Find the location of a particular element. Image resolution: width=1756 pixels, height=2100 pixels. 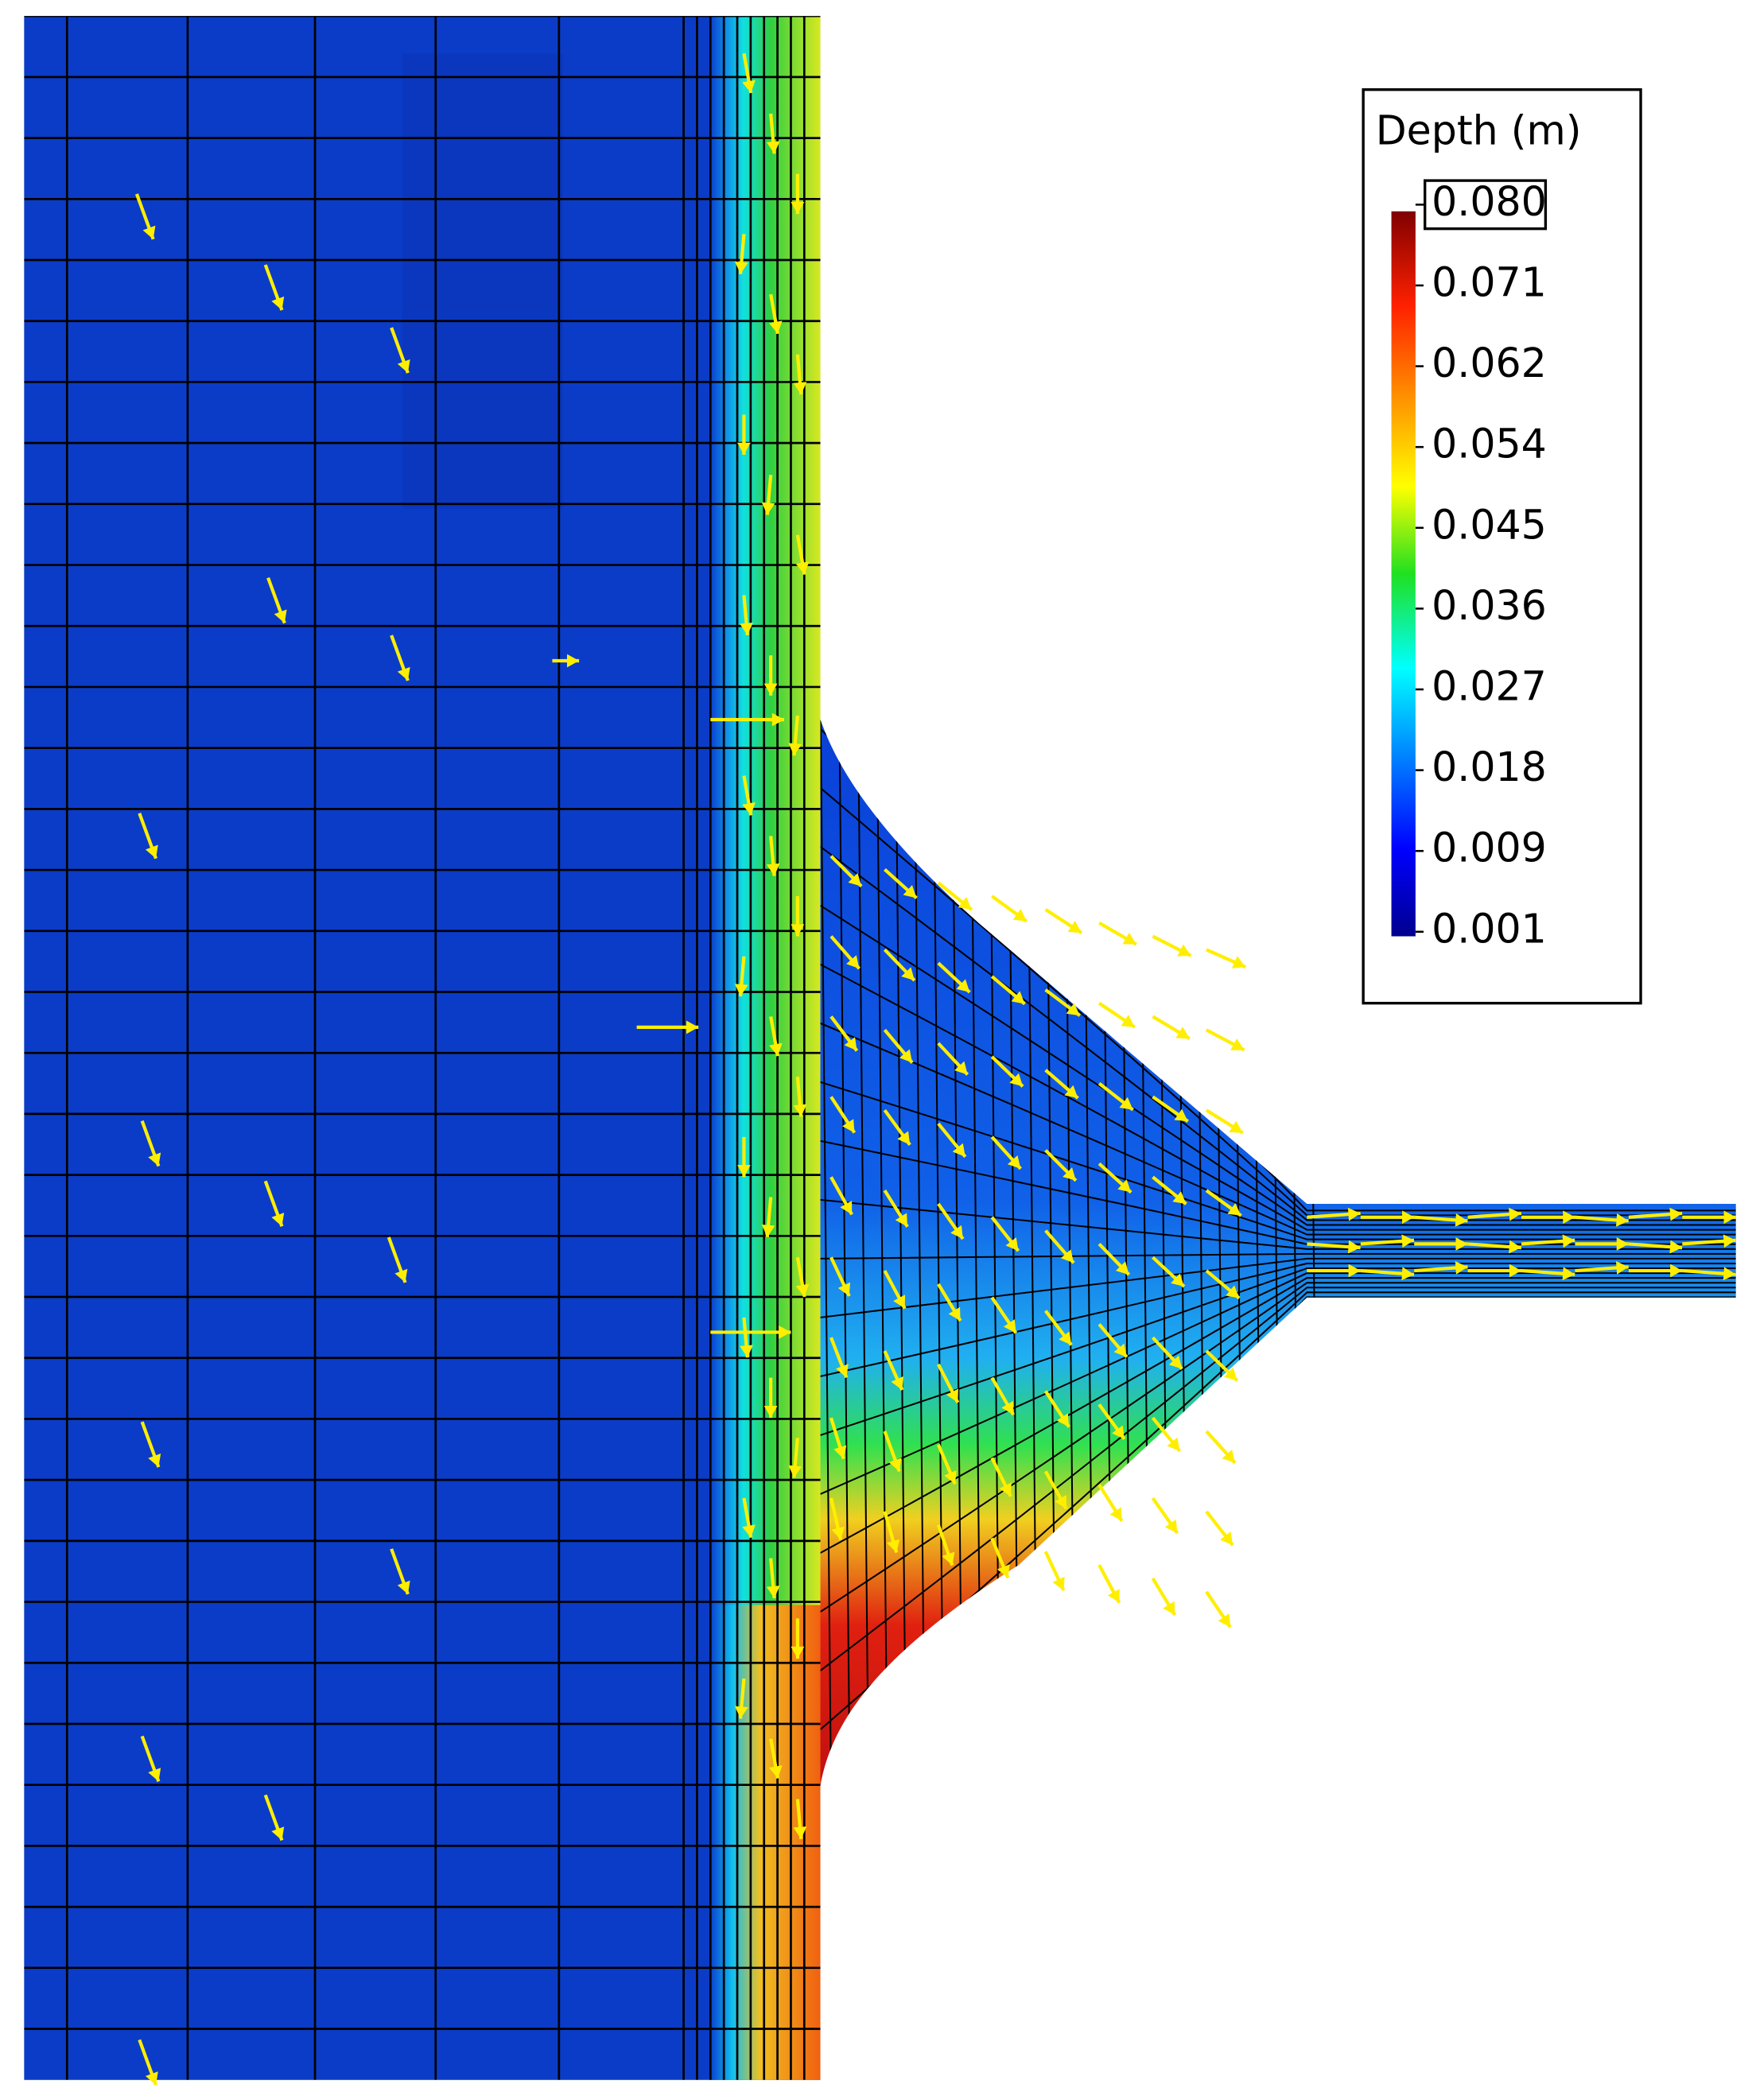

legend-title: Depth (m) is located at coordinates (1479, 130).